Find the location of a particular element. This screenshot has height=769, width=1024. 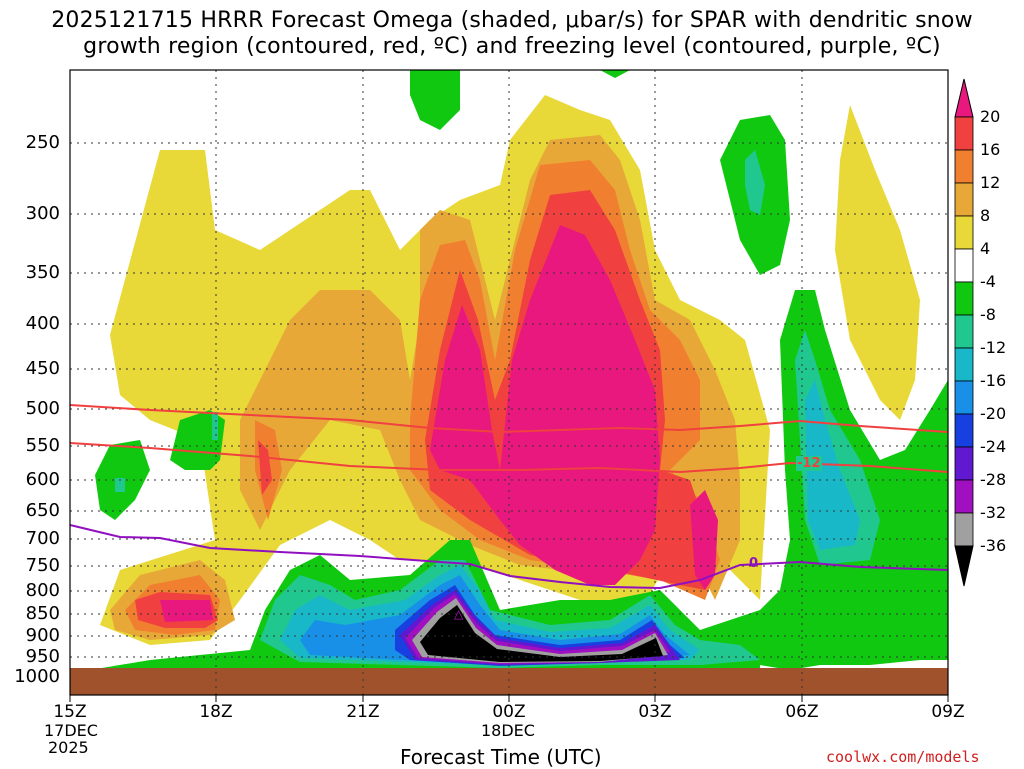

x-tick-label: 00Z is located at coordinates (509, 712).